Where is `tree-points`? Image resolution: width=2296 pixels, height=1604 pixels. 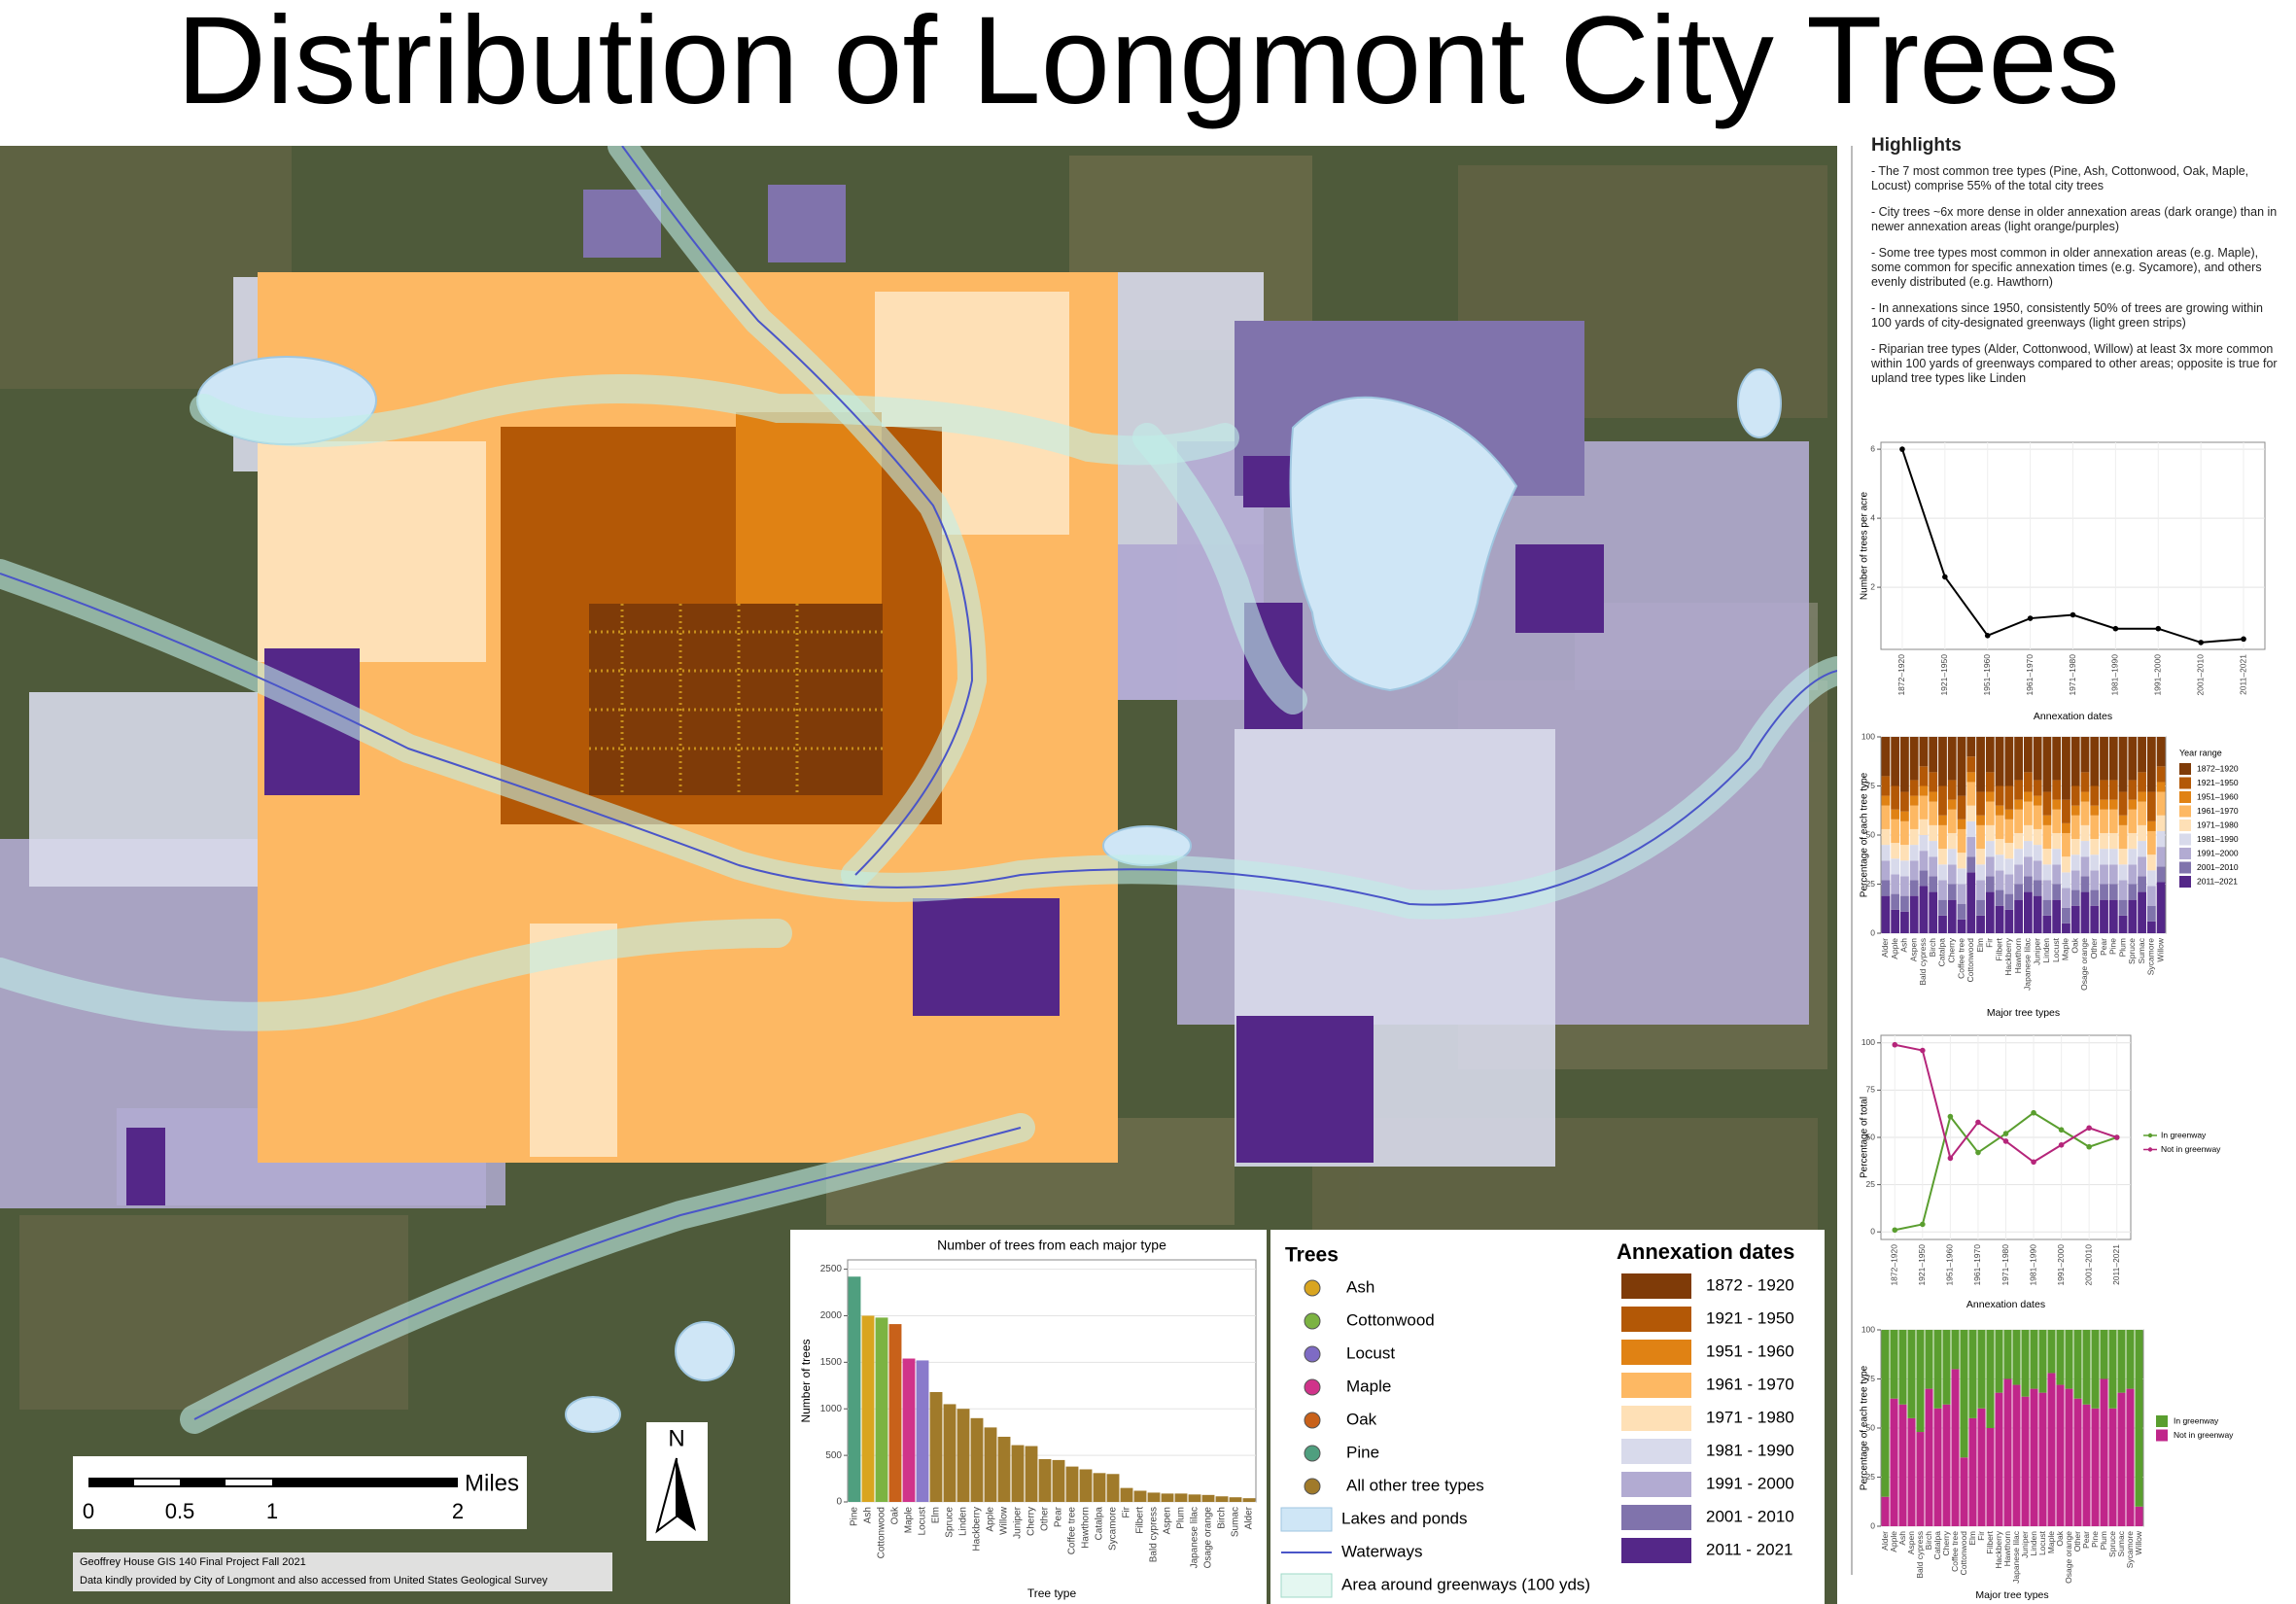 tree-points is located at coordinates (736, 699).